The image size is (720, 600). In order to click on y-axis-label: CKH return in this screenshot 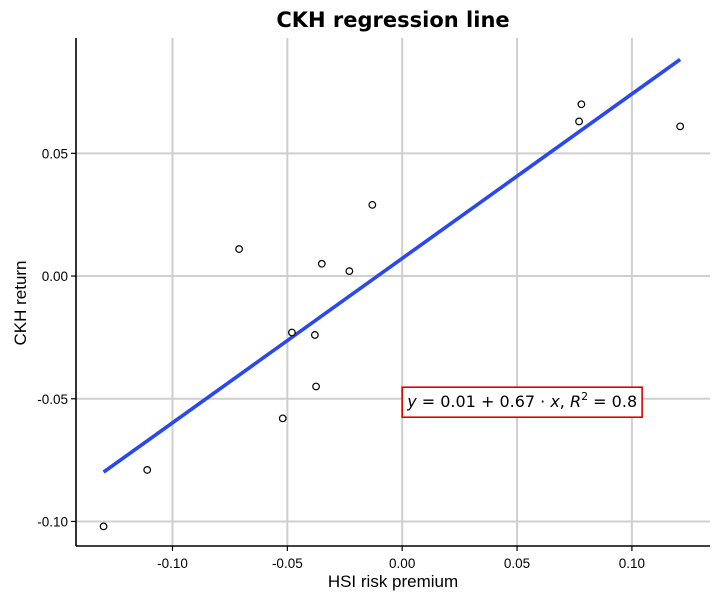, I will do `click(20, 302)`.